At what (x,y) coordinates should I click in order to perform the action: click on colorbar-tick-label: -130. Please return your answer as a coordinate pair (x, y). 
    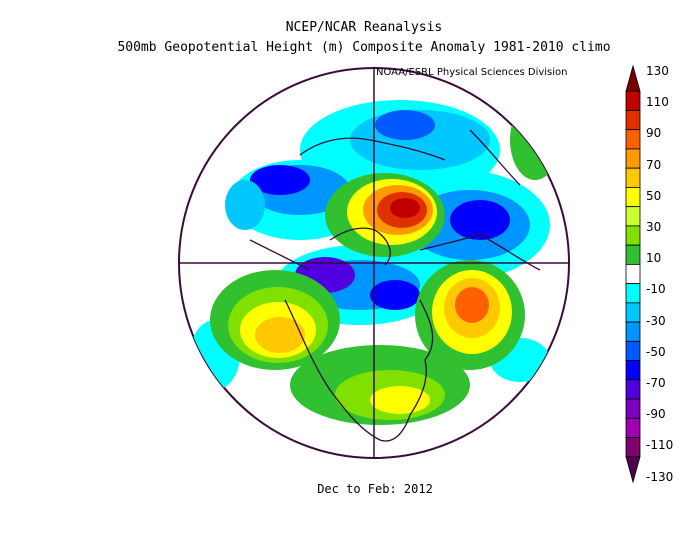
    Looking at the image, I should click on (660, 476).